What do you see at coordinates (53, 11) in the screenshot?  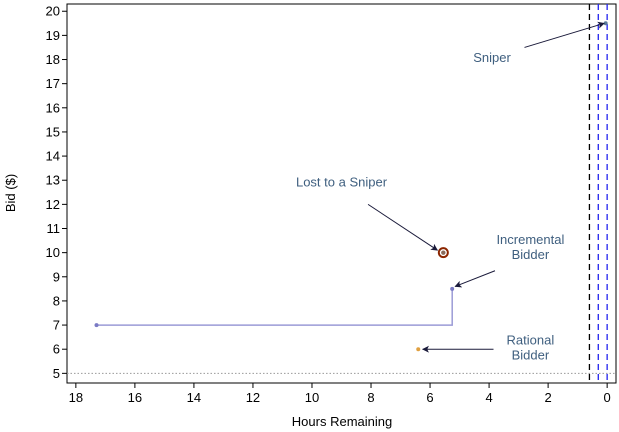 I see `y-tick-label: 20` at bounding box center [53, 11].